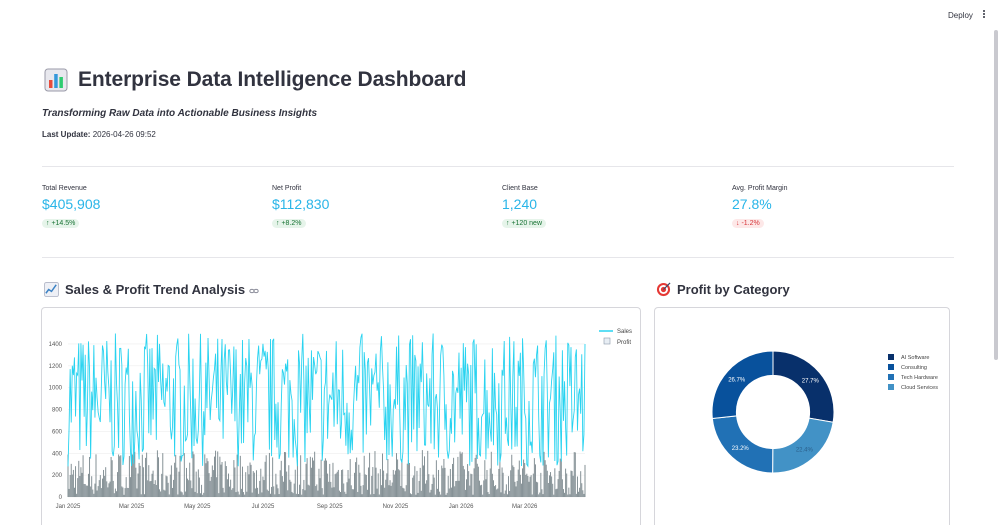 This screenshot has height=525, width=1000. I want to click on page-scrollbar, so click(996, 195).